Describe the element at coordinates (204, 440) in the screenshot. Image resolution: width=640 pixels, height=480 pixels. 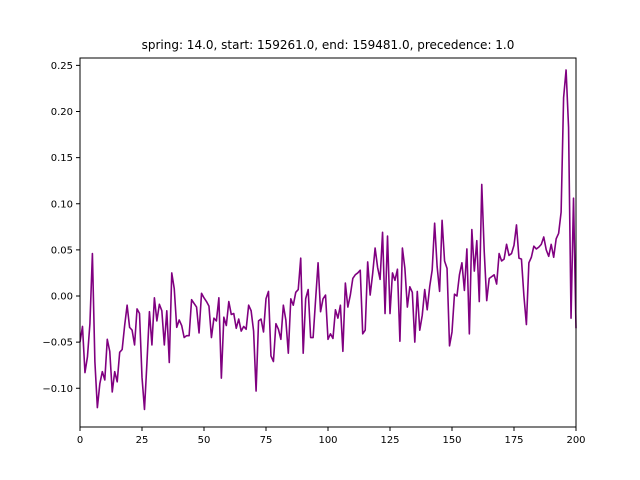
I see `x-tick-label: 50` at that location.